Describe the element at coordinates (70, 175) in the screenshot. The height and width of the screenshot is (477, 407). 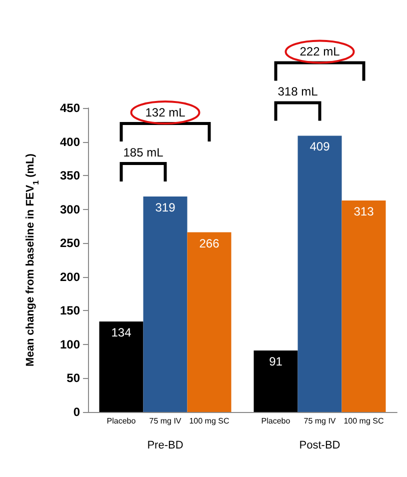
I see `y-tick-label: 350` at that location.